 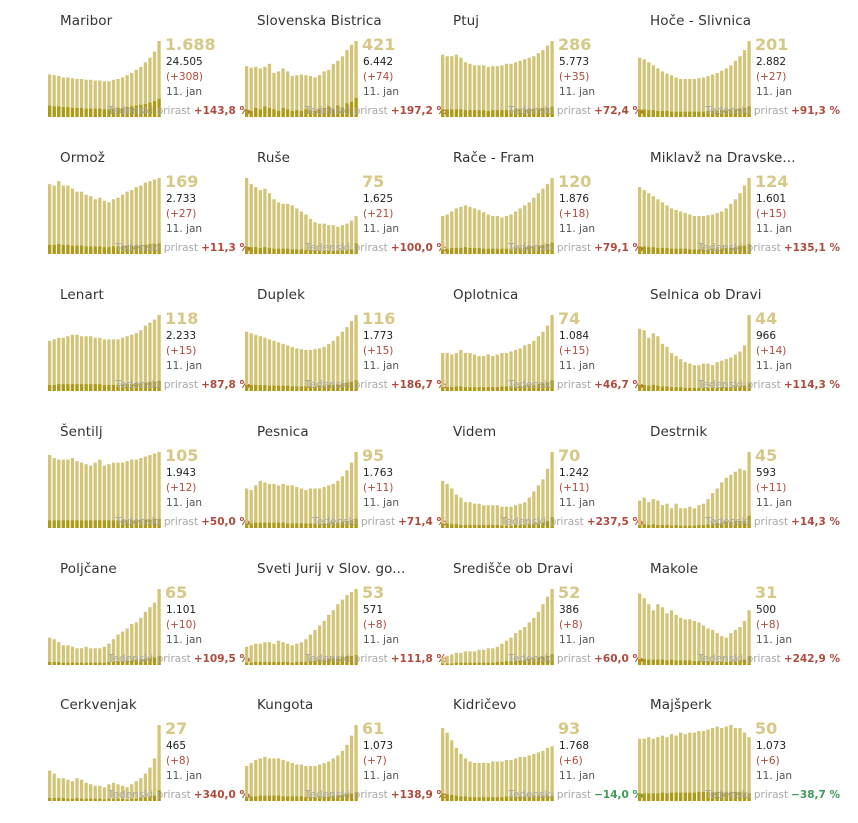 What do you see at coordinates (376, 659) in the screenshot?
I see `weekly-growth: Tedenski prirast +111,8 %` at bounding box center [376, 659].